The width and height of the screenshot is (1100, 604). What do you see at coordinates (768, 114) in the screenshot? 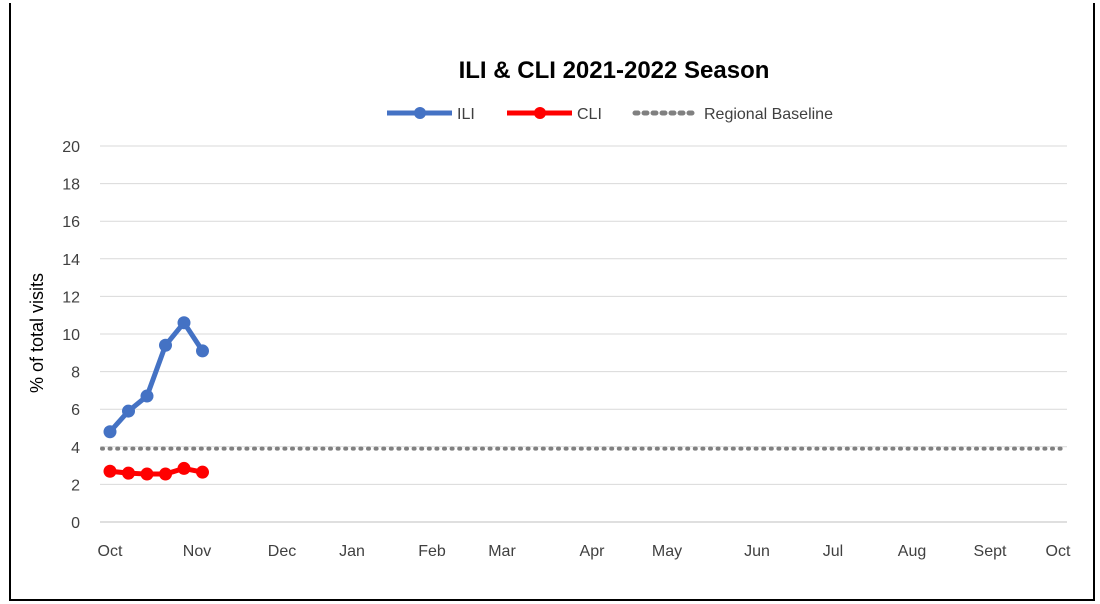
I see `legend-baseline-label: Regional Baseline` at bounding box center [768, 114].